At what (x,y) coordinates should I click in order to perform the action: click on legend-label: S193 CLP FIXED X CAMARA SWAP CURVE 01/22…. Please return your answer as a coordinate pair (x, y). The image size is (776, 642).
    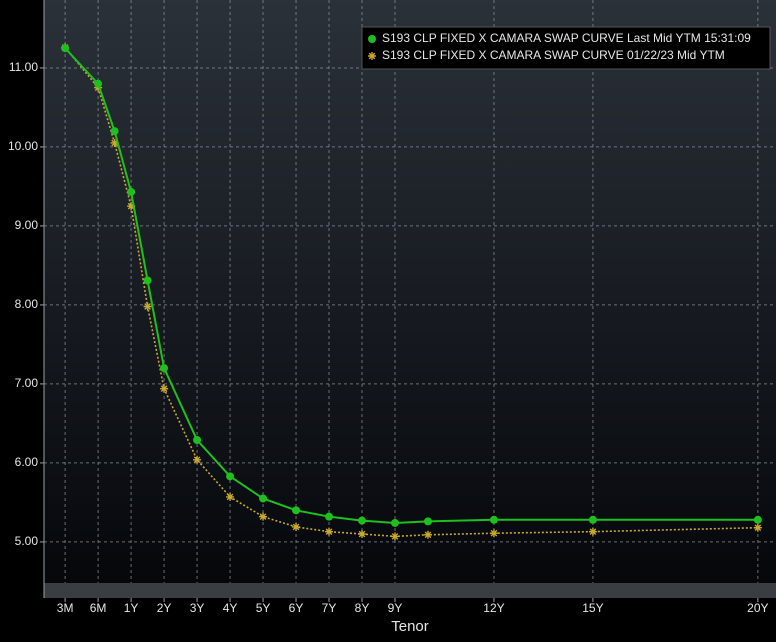
    Looking at the image, I should click on (553, 55).